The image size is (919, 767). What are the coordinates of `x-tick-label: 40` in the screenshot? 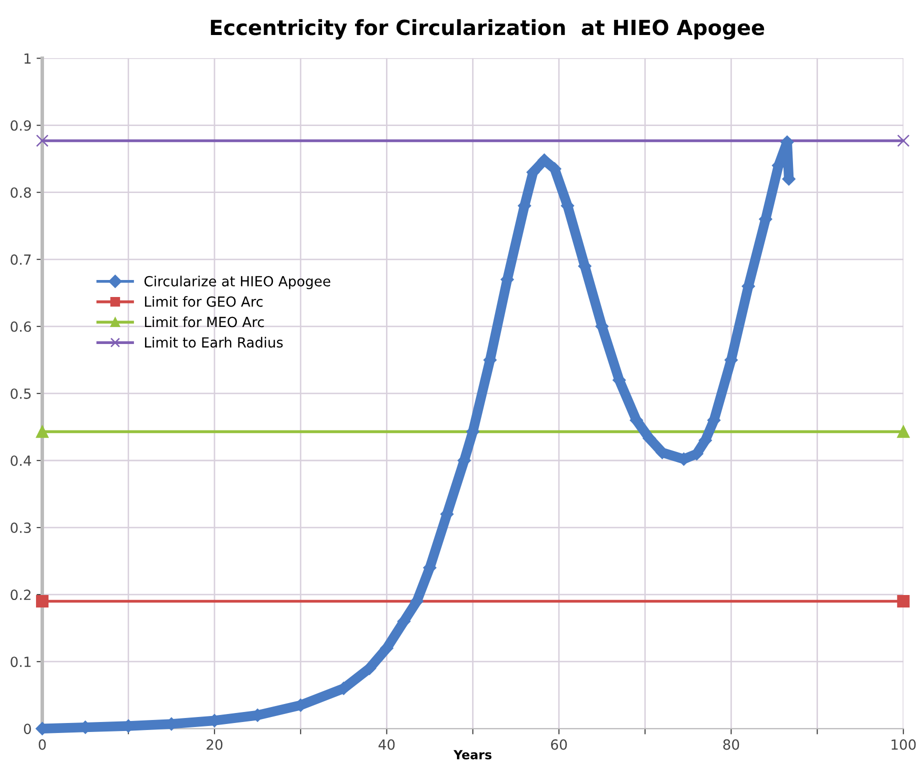 It's located at (386, 744).